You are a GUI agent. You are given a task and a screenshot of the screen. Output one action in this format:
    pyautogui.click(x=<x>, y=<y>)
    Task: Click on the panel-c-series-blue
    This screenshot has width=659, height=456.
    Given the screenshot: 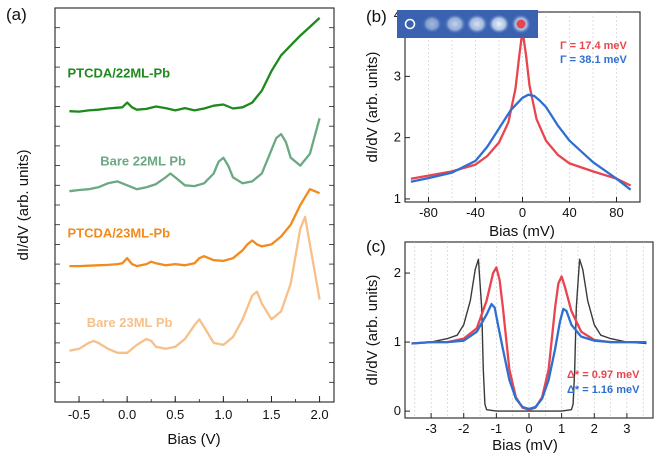 What is the action you would take?
    pyautogui.click(x=529, y=356)
    